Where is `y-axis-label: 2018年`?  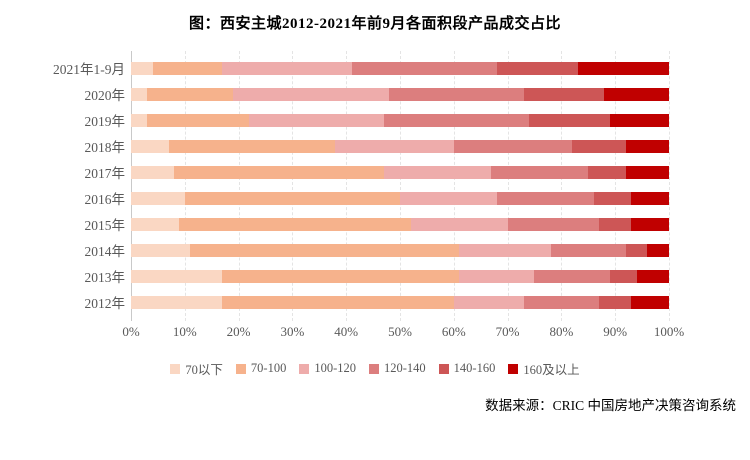
y-axis-label: 2018年 is located at coordinates (105, 147).